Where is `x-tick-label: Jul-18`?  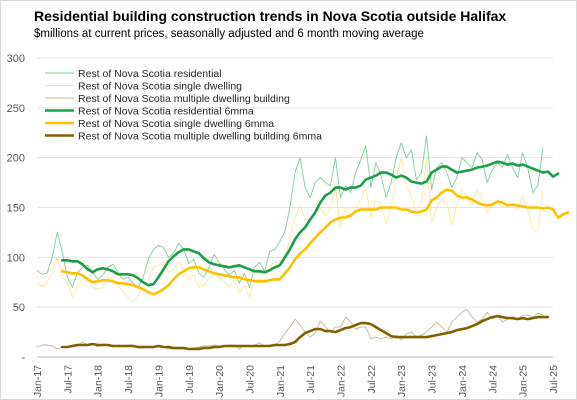
x-tick-label: Jul-18 is located at coordinates (129, 379).